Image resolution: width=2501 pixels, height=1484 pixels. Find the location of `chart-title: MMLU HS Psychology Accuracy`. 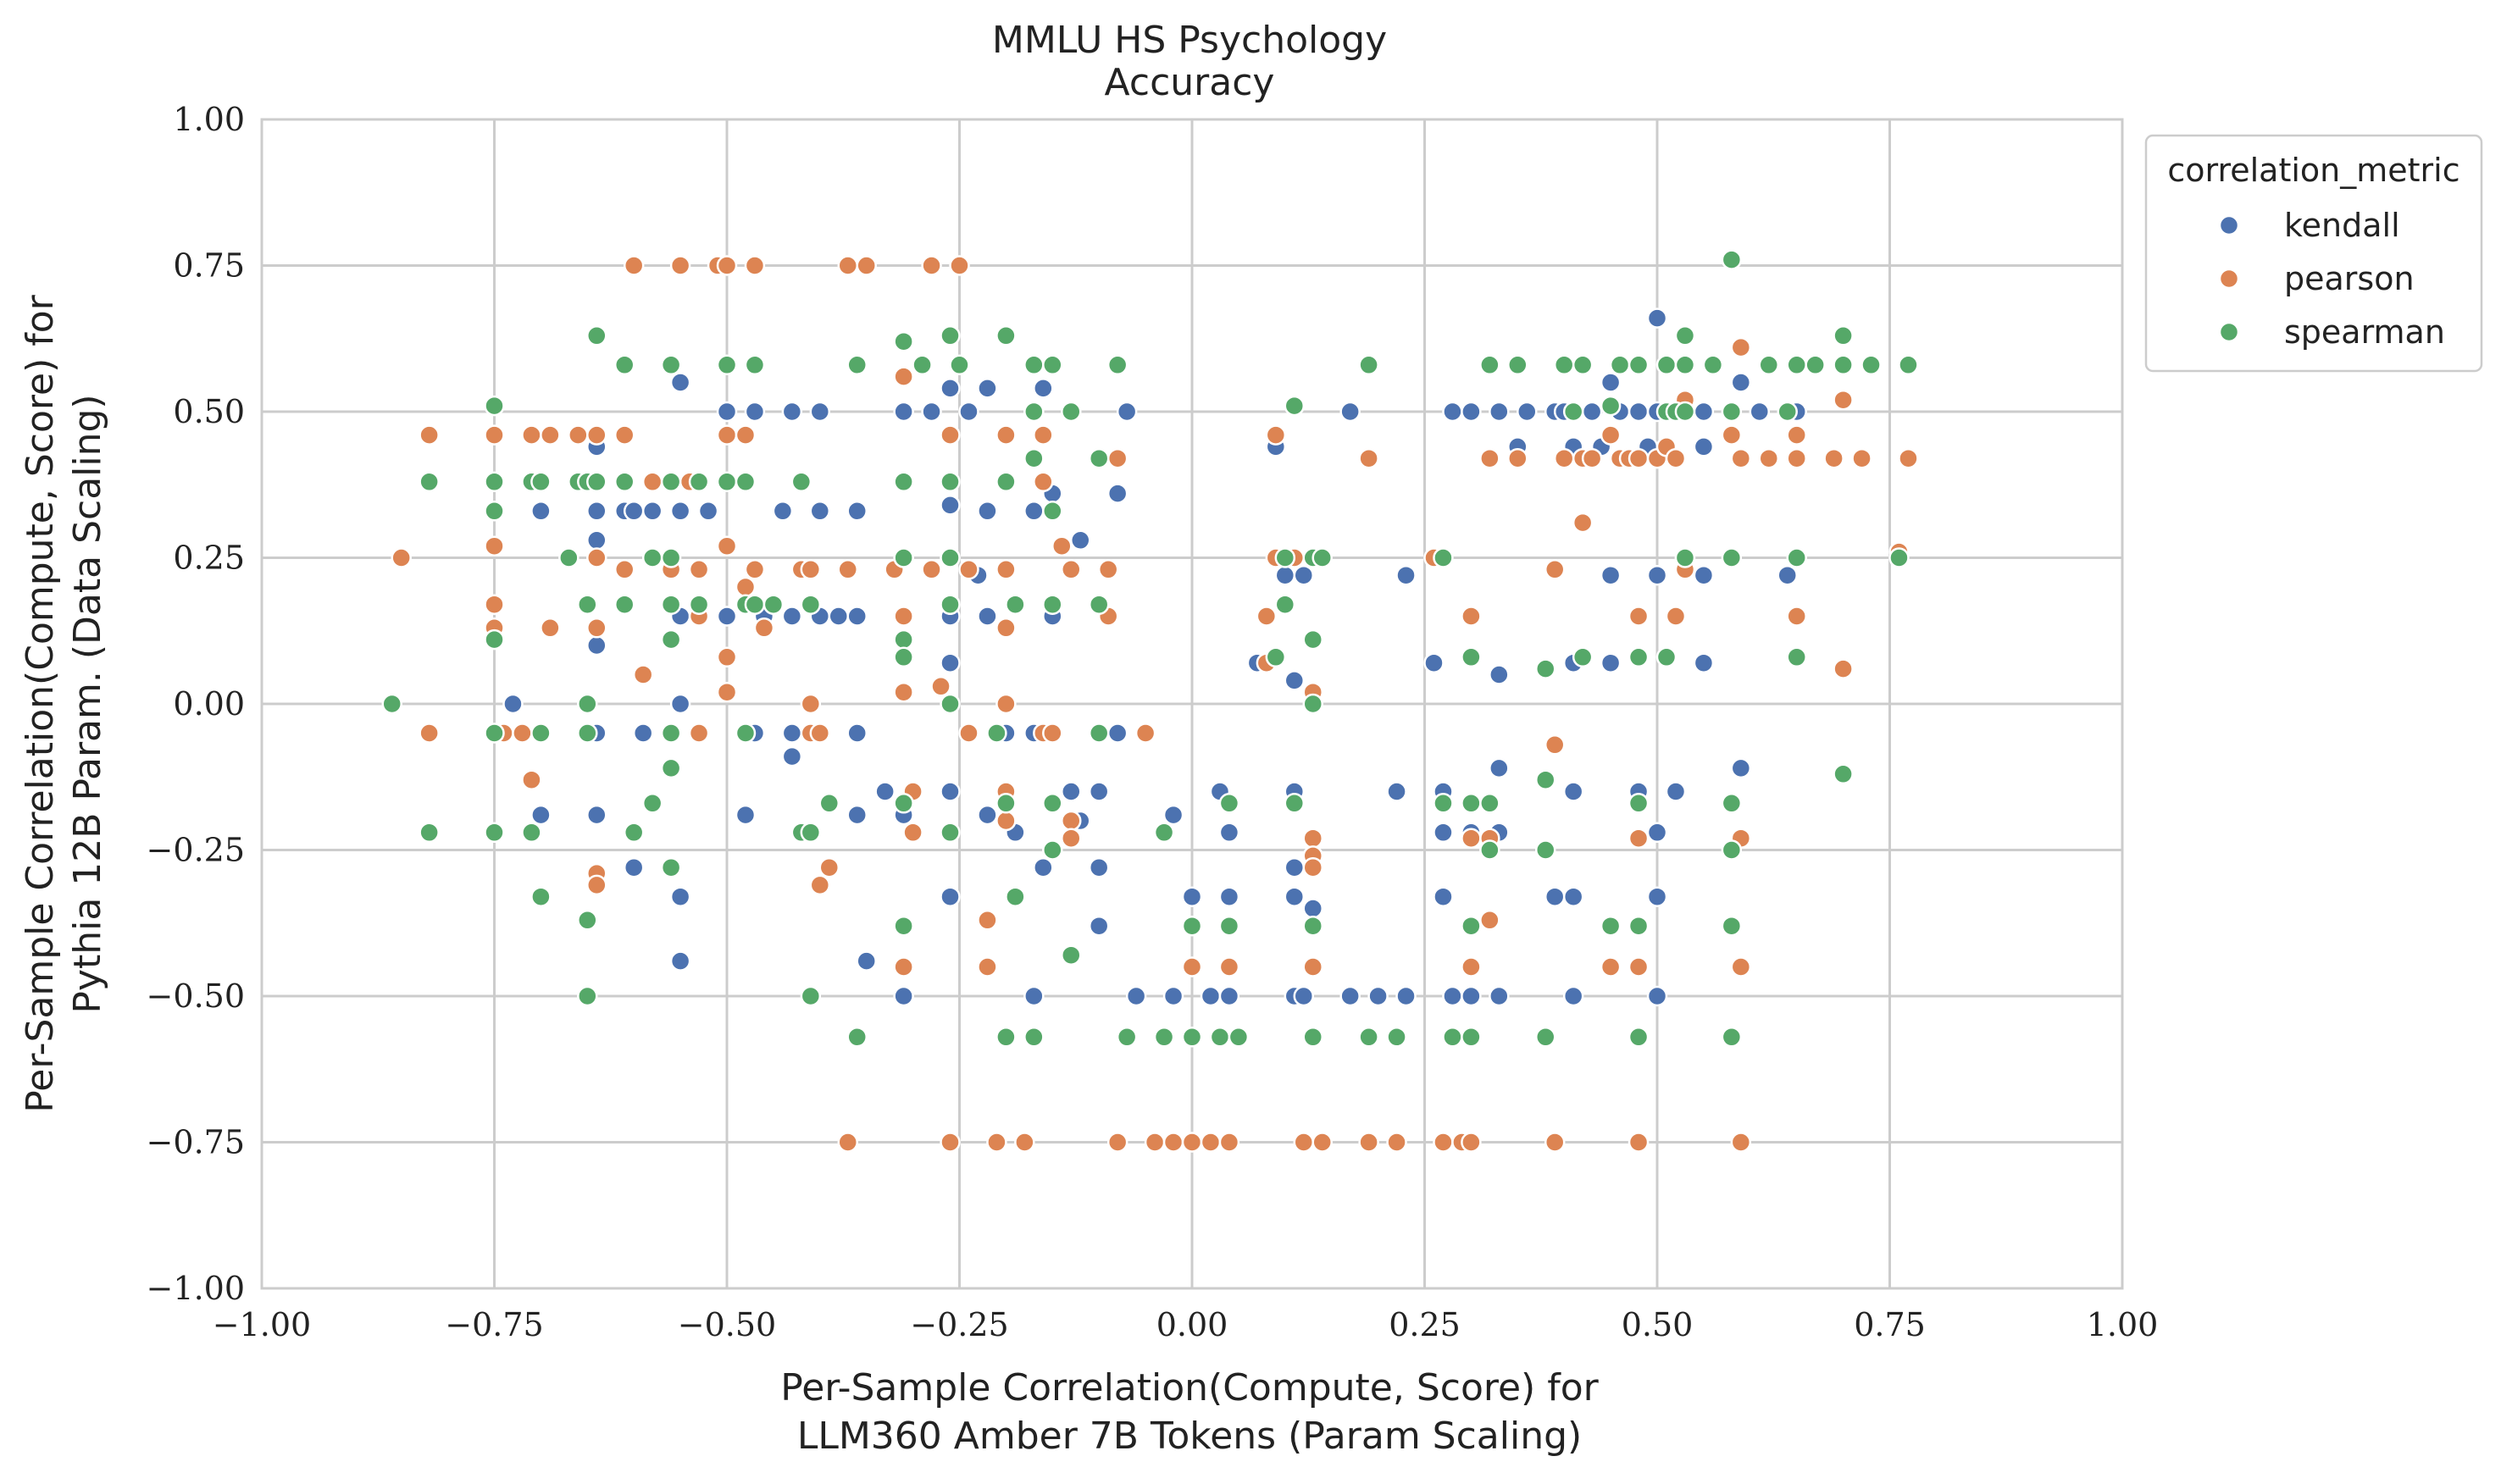

chart-title: MMLU HS Psychology Accuracy is located at coordinates (1189, 61).